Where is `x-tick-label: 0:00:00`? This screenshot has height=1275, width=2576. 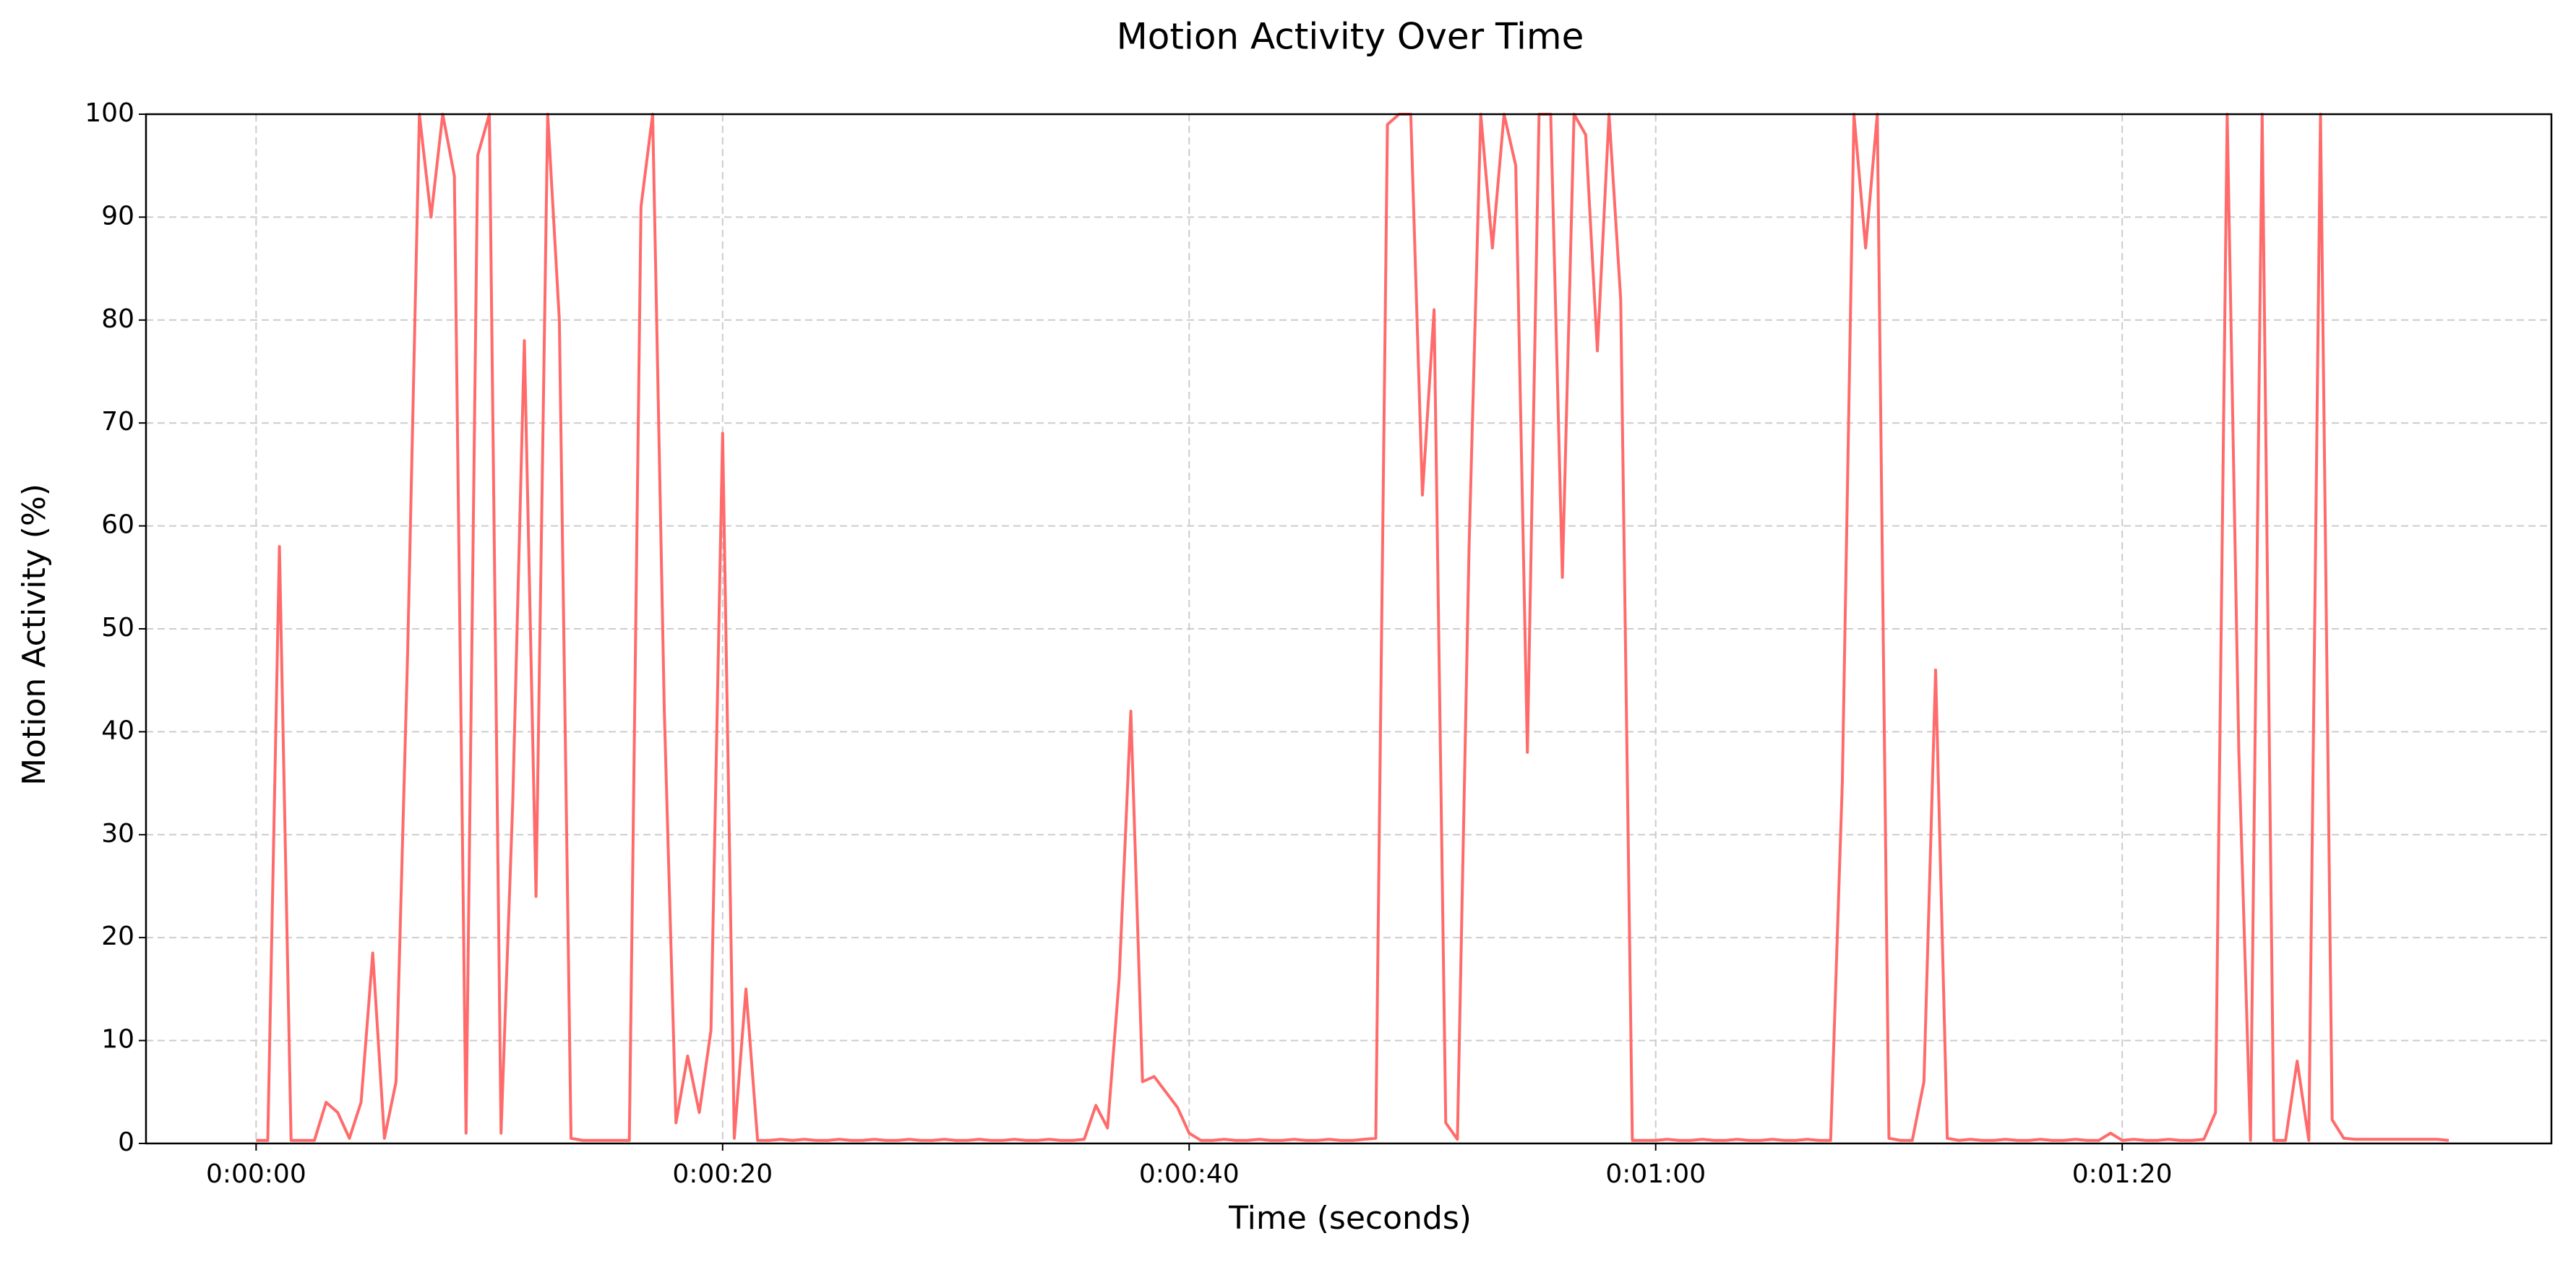 x-tick-label: 0:00:00 is located at coordinates (256, 1174).